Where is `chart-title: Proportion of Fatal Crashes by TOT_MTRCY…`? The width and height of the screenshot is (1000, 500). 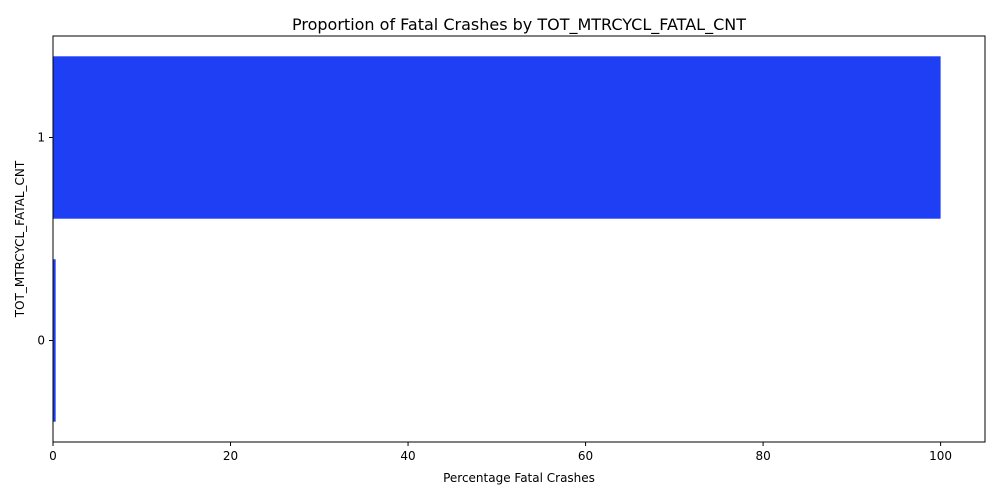
chart-title: Proportion of Fatal Crashes by TOT_MTRCY… is located at coordinates (519, 25).